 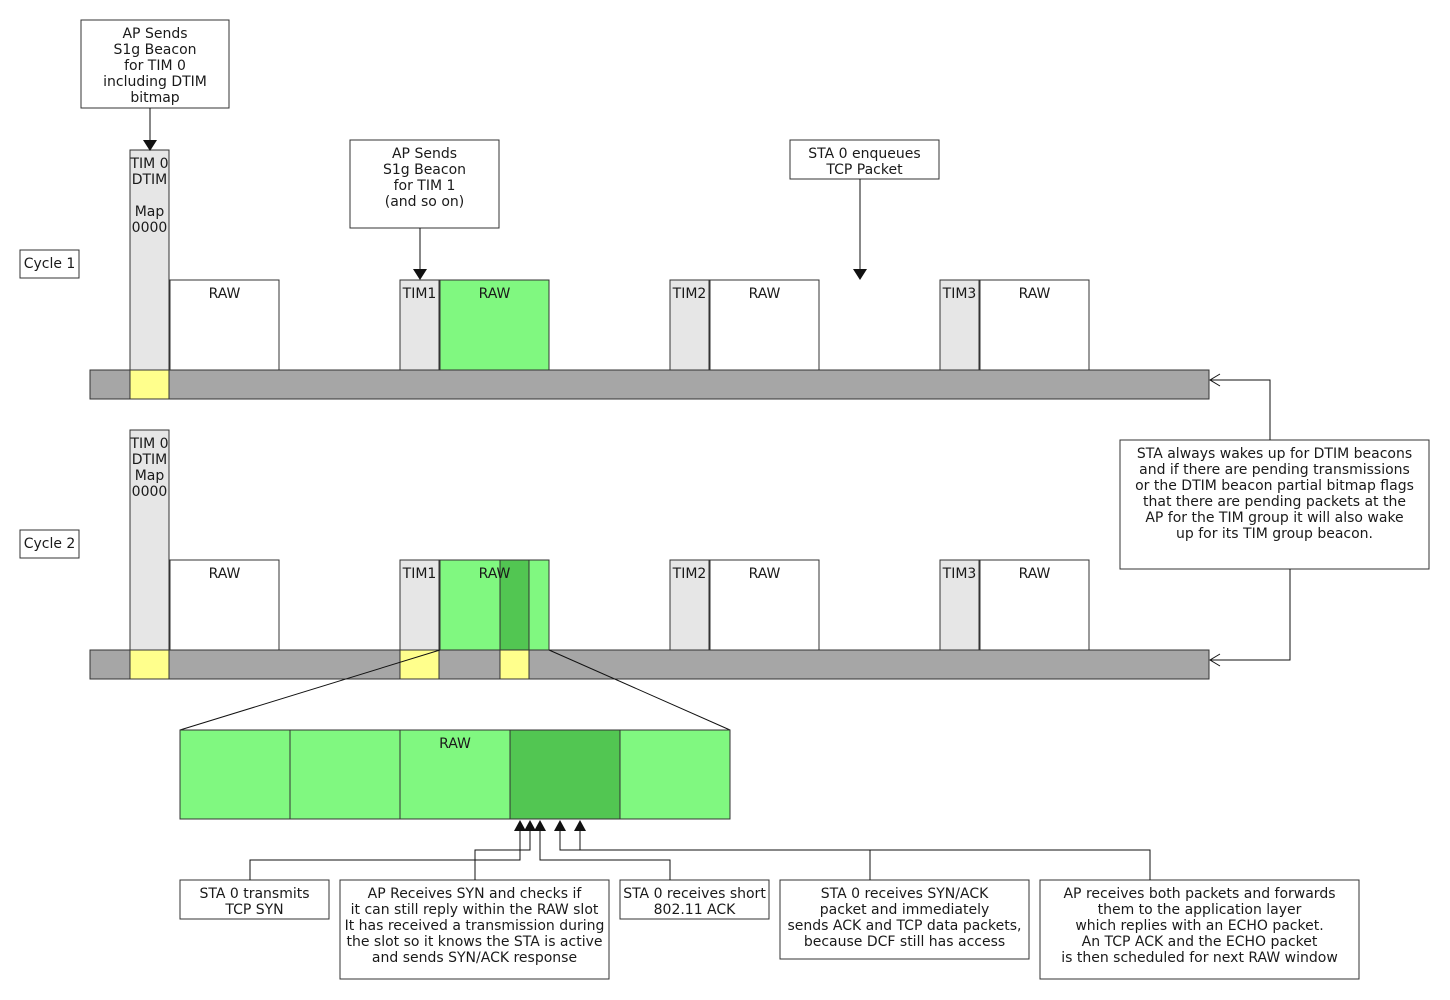 I want to click on tim3-block-cycle2: TIM3, so click(x=959, y=605).